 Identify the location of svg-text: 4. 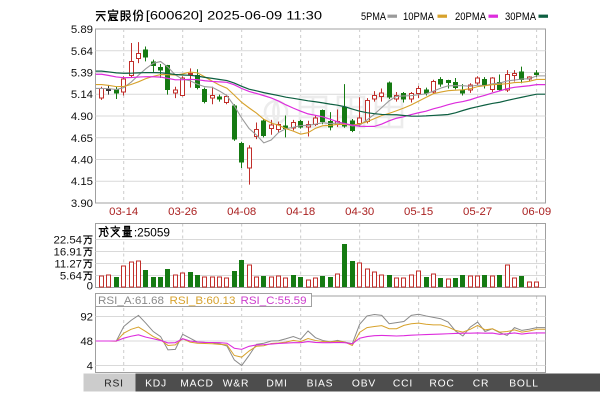
(90, 367).